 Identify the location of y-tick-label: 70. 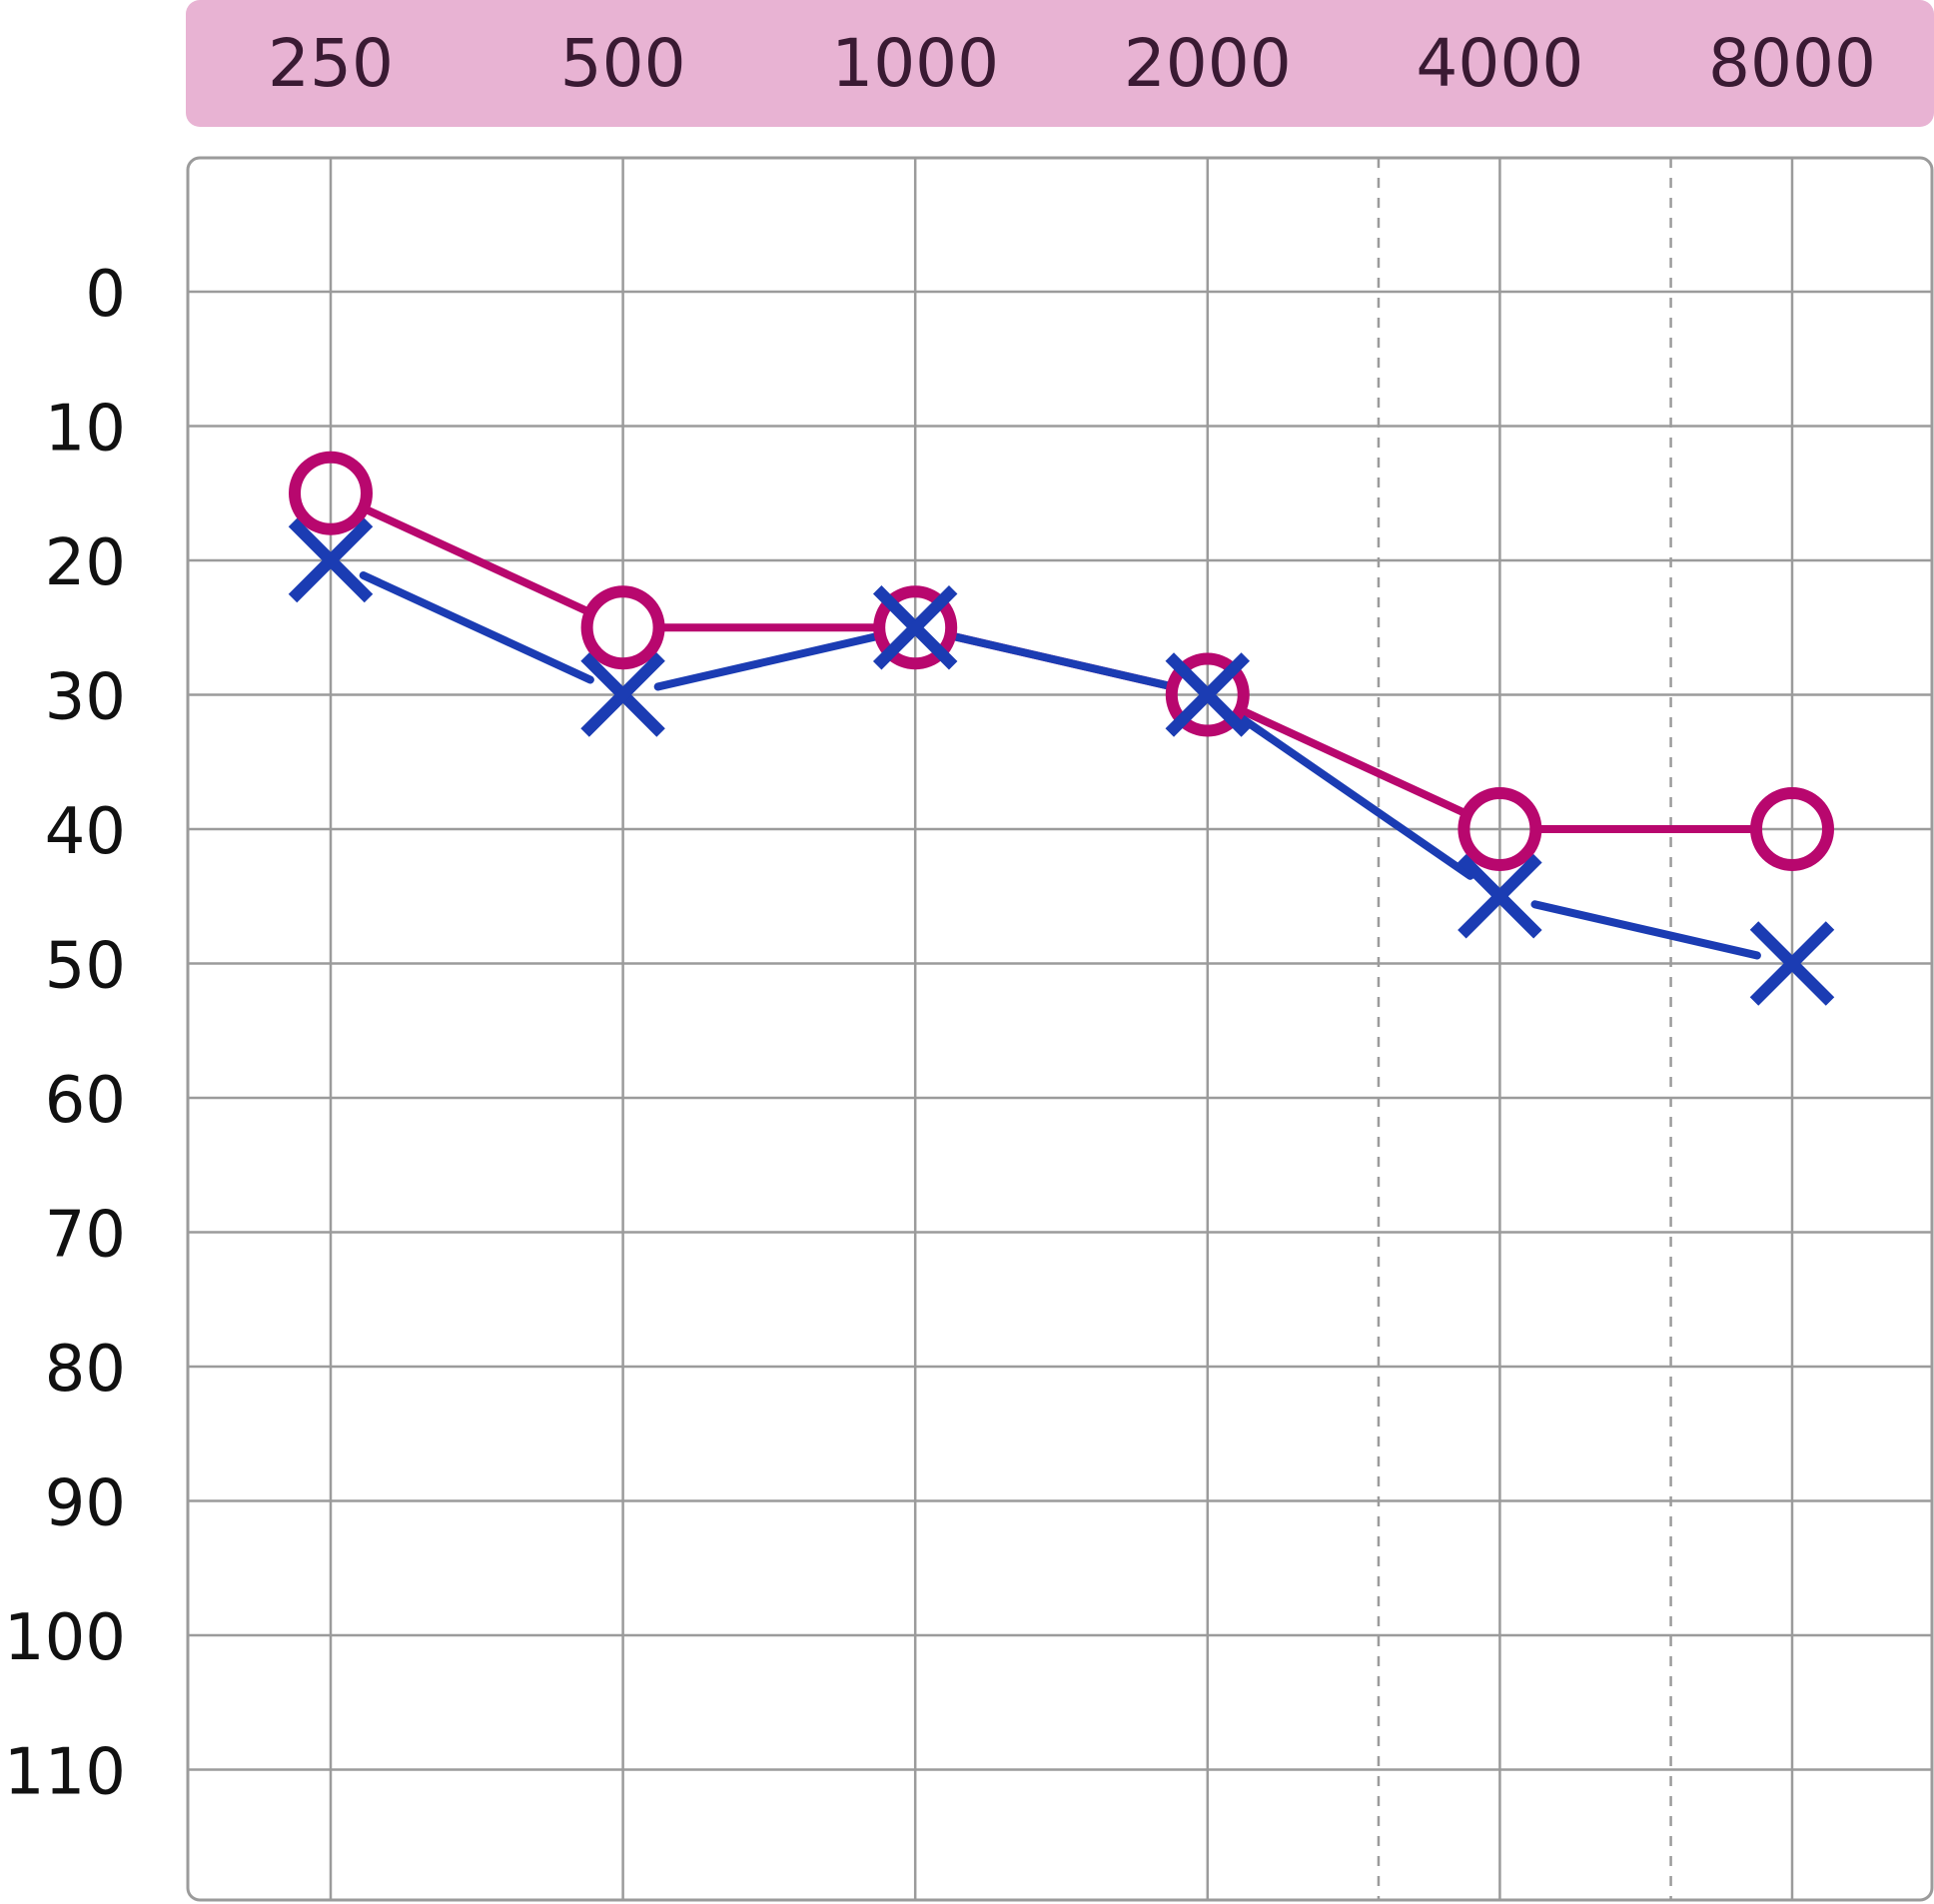
(85, 1236).